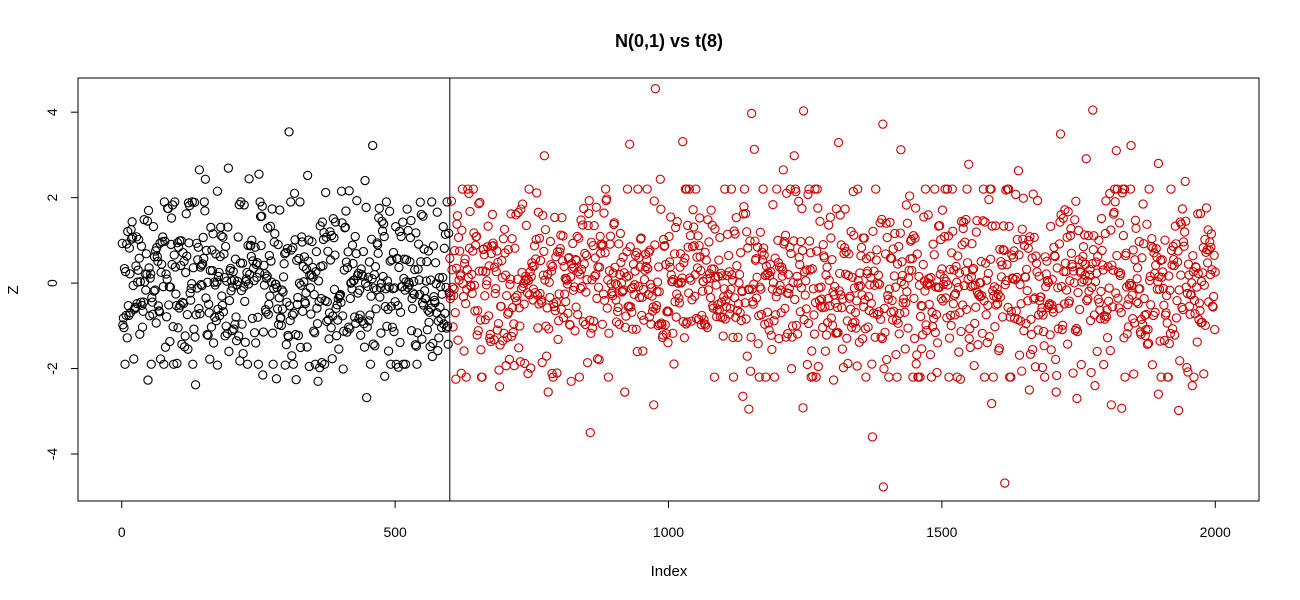 This screenshot has width=1300, height=600. Describe the element at coordinates (285, 265) in the screenshot. I see `normal-series-points` at that location.